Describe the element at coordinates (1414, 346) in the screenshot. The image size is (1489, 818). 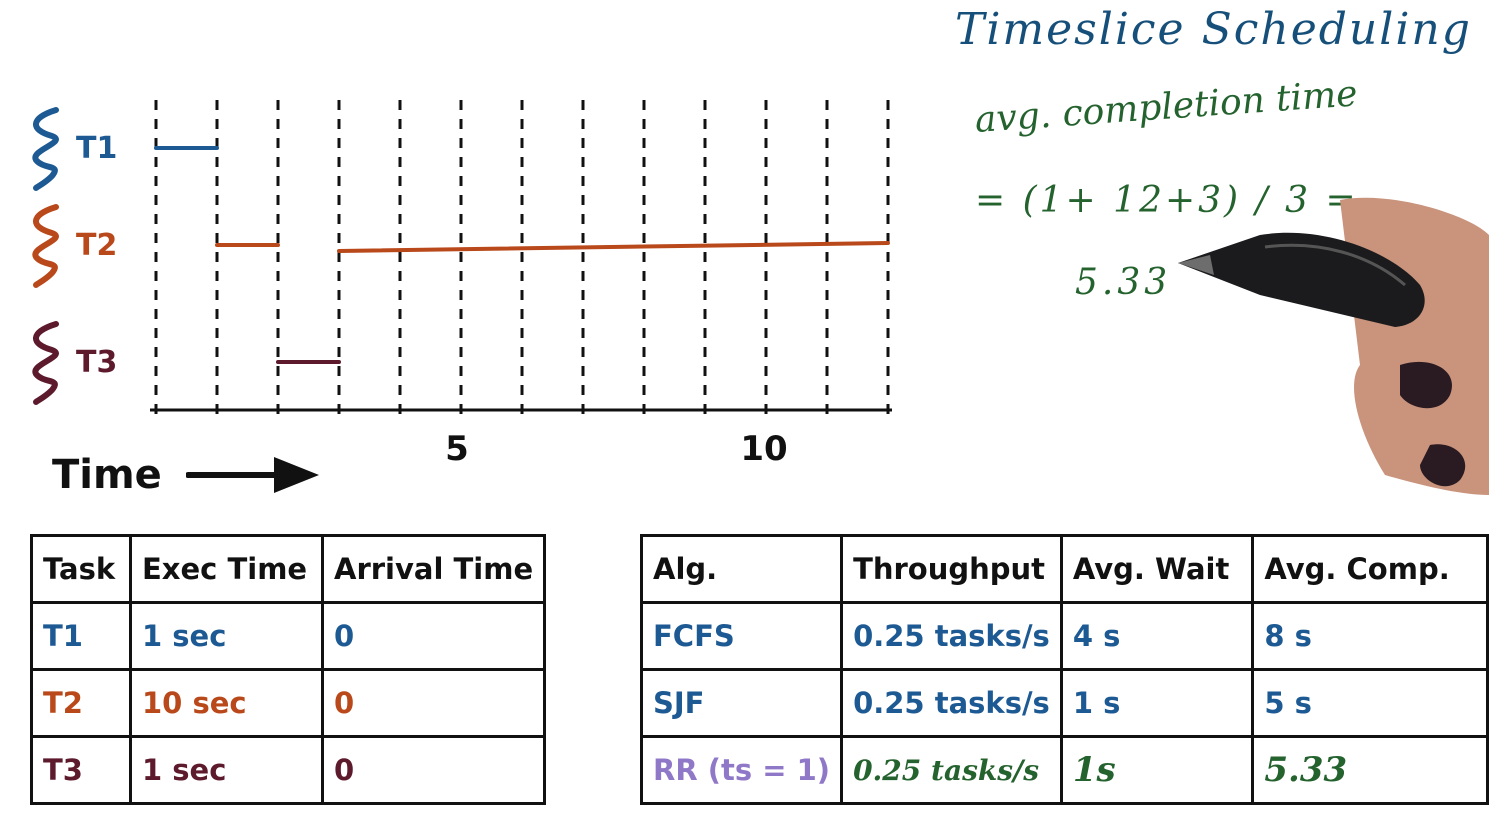
I see `hand-shape` at that location.